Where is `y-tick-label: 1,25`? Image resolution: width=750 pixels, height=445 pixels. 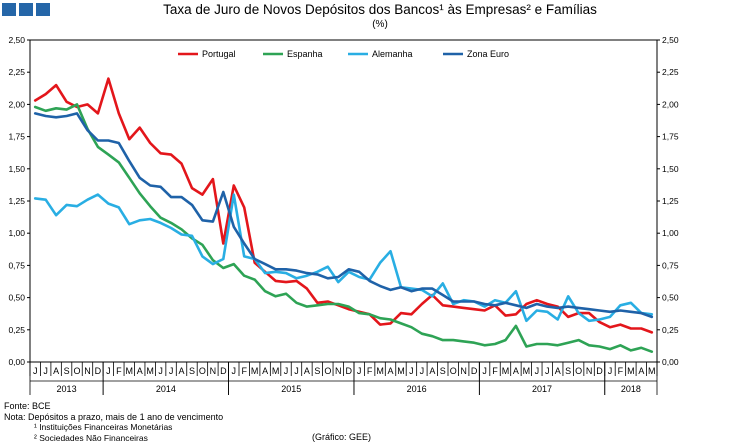 y-tick-label: 1,25 is located at coordinates (16, 201).